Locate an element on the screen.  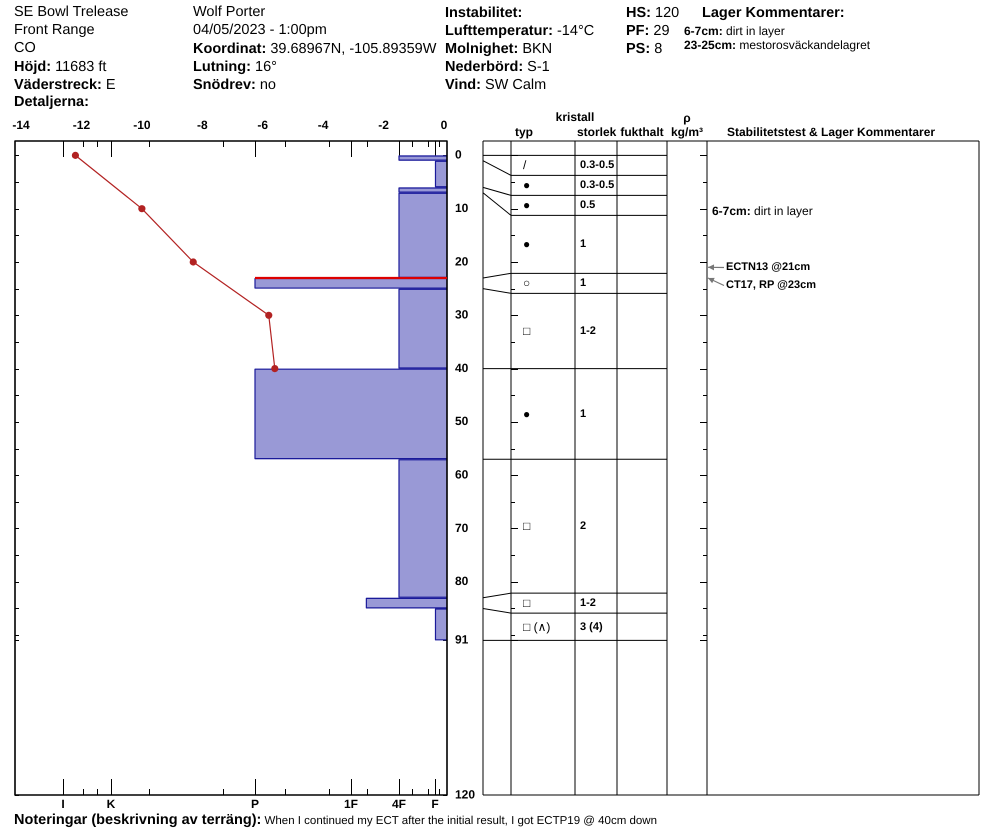
text: Wolf Porter is located at coordinates (229, 12).